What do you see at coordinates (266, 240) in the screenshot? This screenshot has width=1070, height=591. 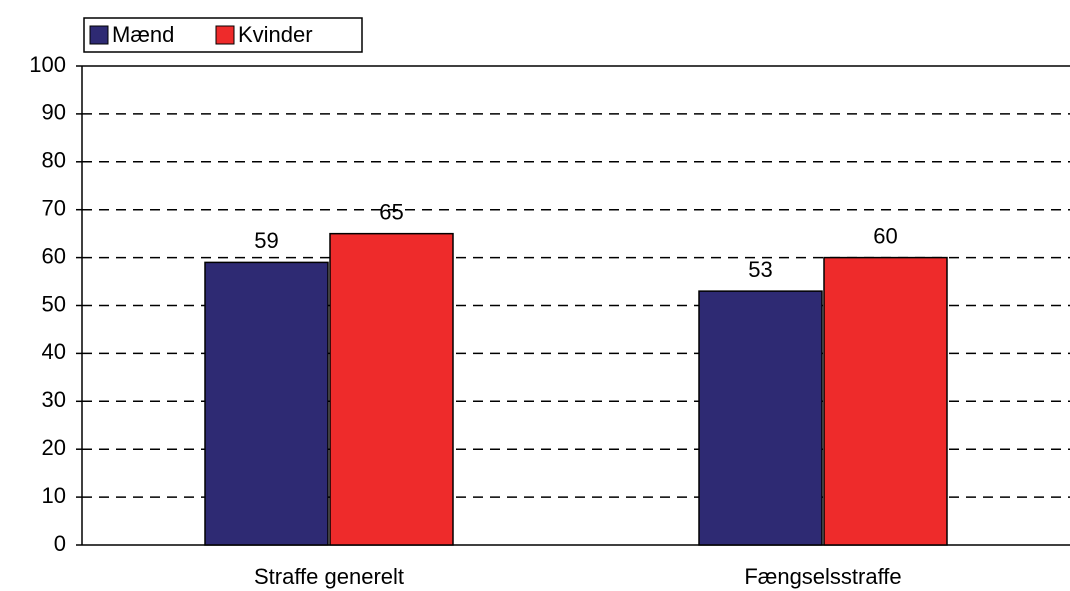 I see `value-label: 59` at bounding box center [266, 240].